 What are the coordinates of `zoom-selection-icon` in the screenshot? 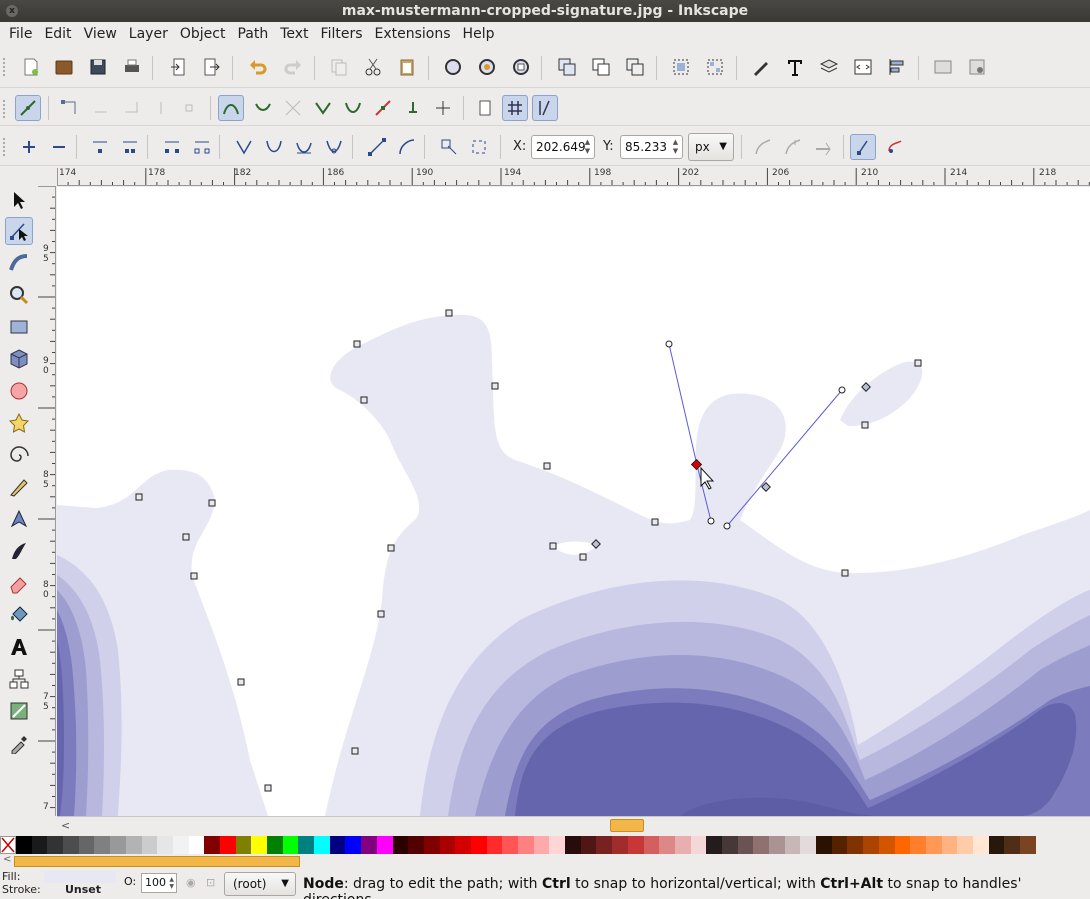 It's located at (453, 67).